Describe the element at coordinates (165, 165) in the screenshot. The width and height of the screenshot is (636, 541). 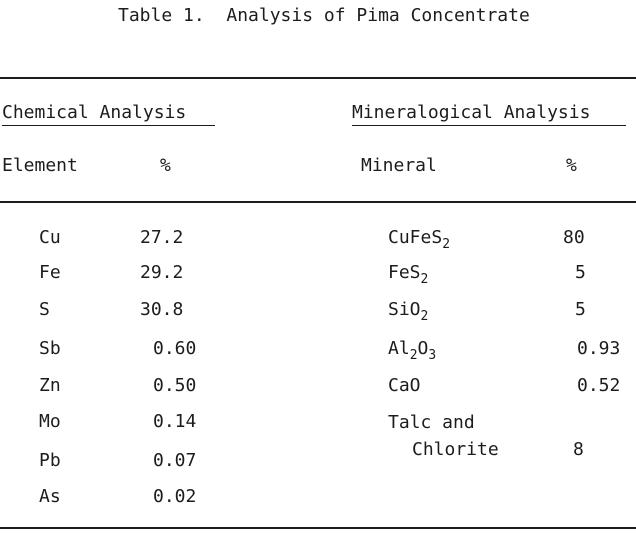
I see `chemical-percent-header: %` at that location.